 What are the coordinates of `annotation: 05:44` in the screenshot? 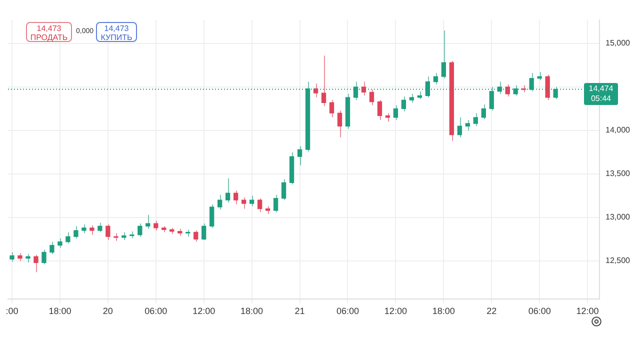 It's located at (601, 99).